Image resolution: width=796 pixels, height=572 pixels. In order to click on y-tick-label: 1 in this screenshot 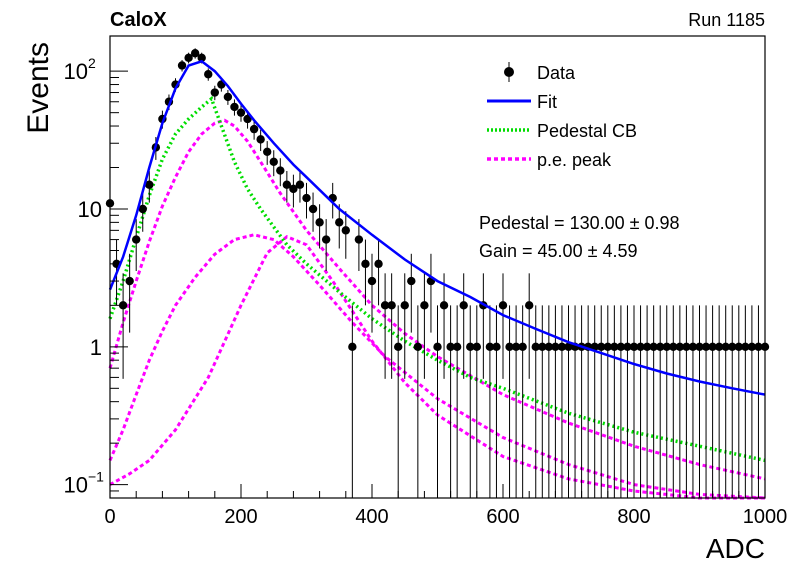, I will do `click(96, 347)`.